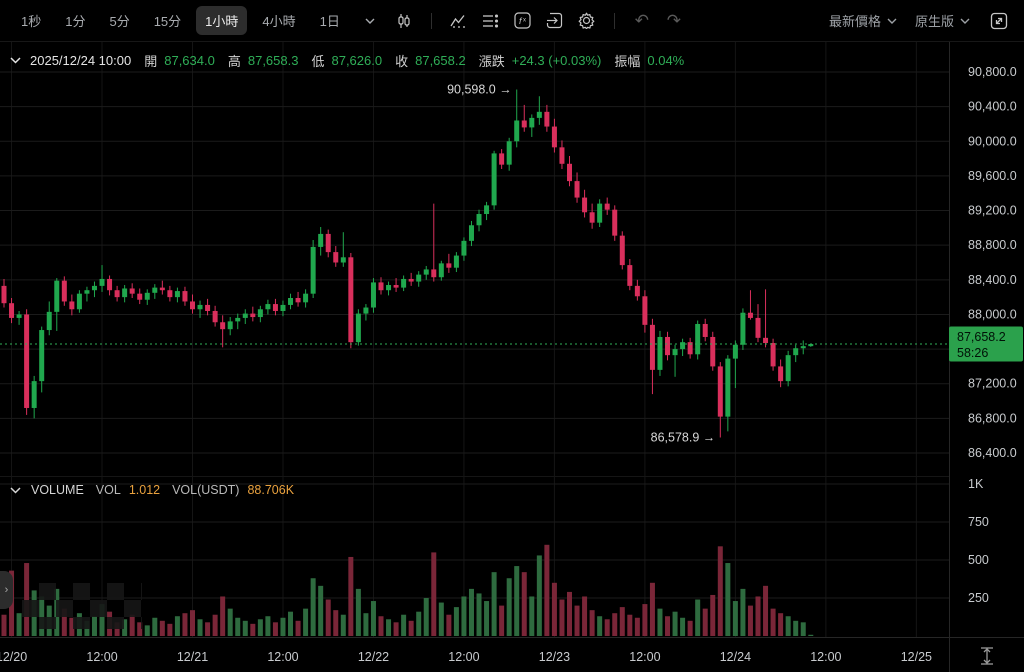 The width and height of the screenshot is (1024, 672). Describe the element at coordinates (75, 20) in the screenshot. I see `interval-1m-button: 1分` at that location.